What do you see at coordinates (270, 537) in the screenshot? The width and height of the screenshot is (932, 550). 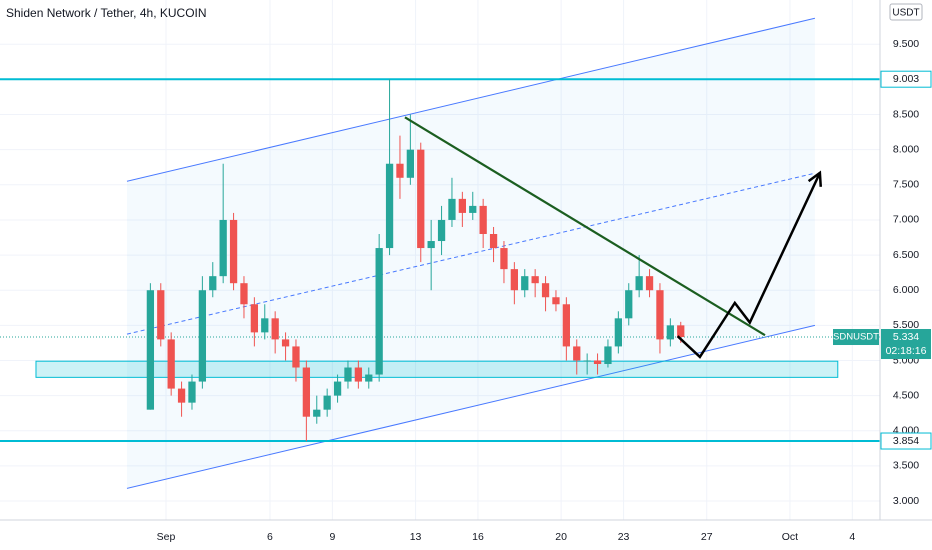 I see `x-tick-label: 6` at bounding box center [270, 537].